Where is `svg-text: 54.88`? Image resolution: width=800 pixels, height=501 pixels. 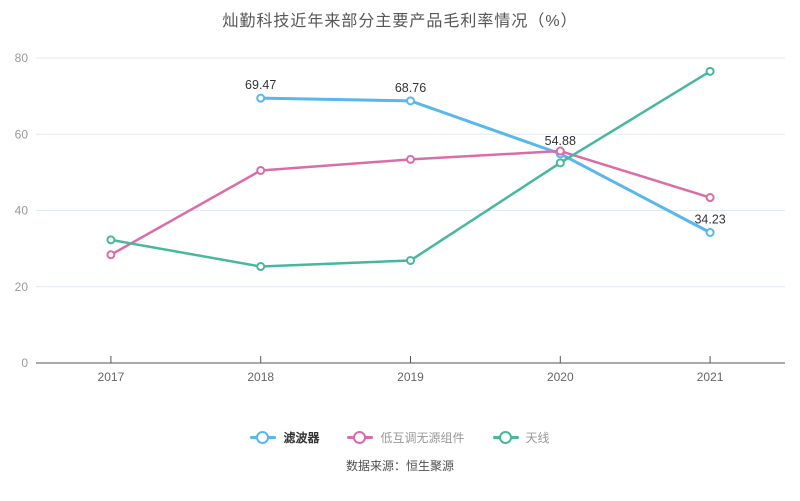 svg-text: 54.88 is located at coordinates (560, 141).